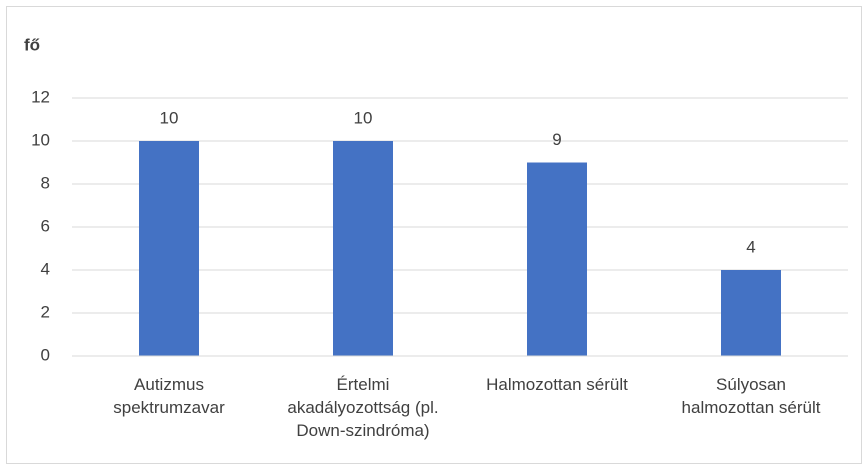  I want to click on y-tick-label: 2, so click(45, 311).